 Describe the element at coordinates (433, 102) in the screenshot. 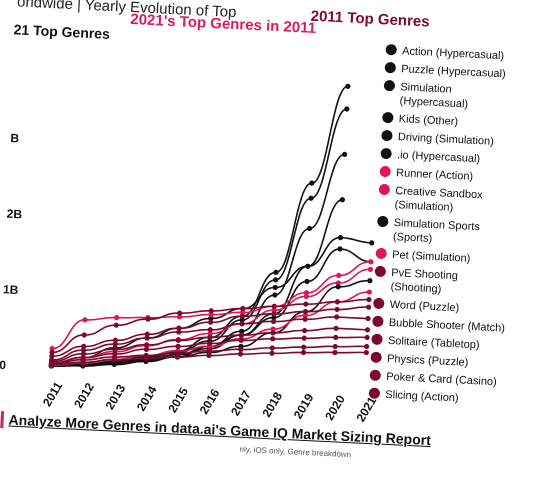

I see `legend-entry-label: (Hypercasual)` at that location.